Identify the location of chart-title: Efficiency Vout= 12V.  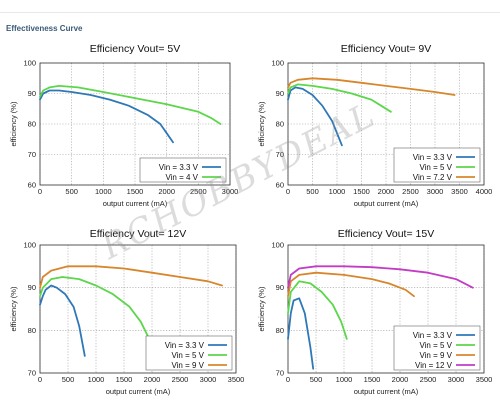
(138, 234).